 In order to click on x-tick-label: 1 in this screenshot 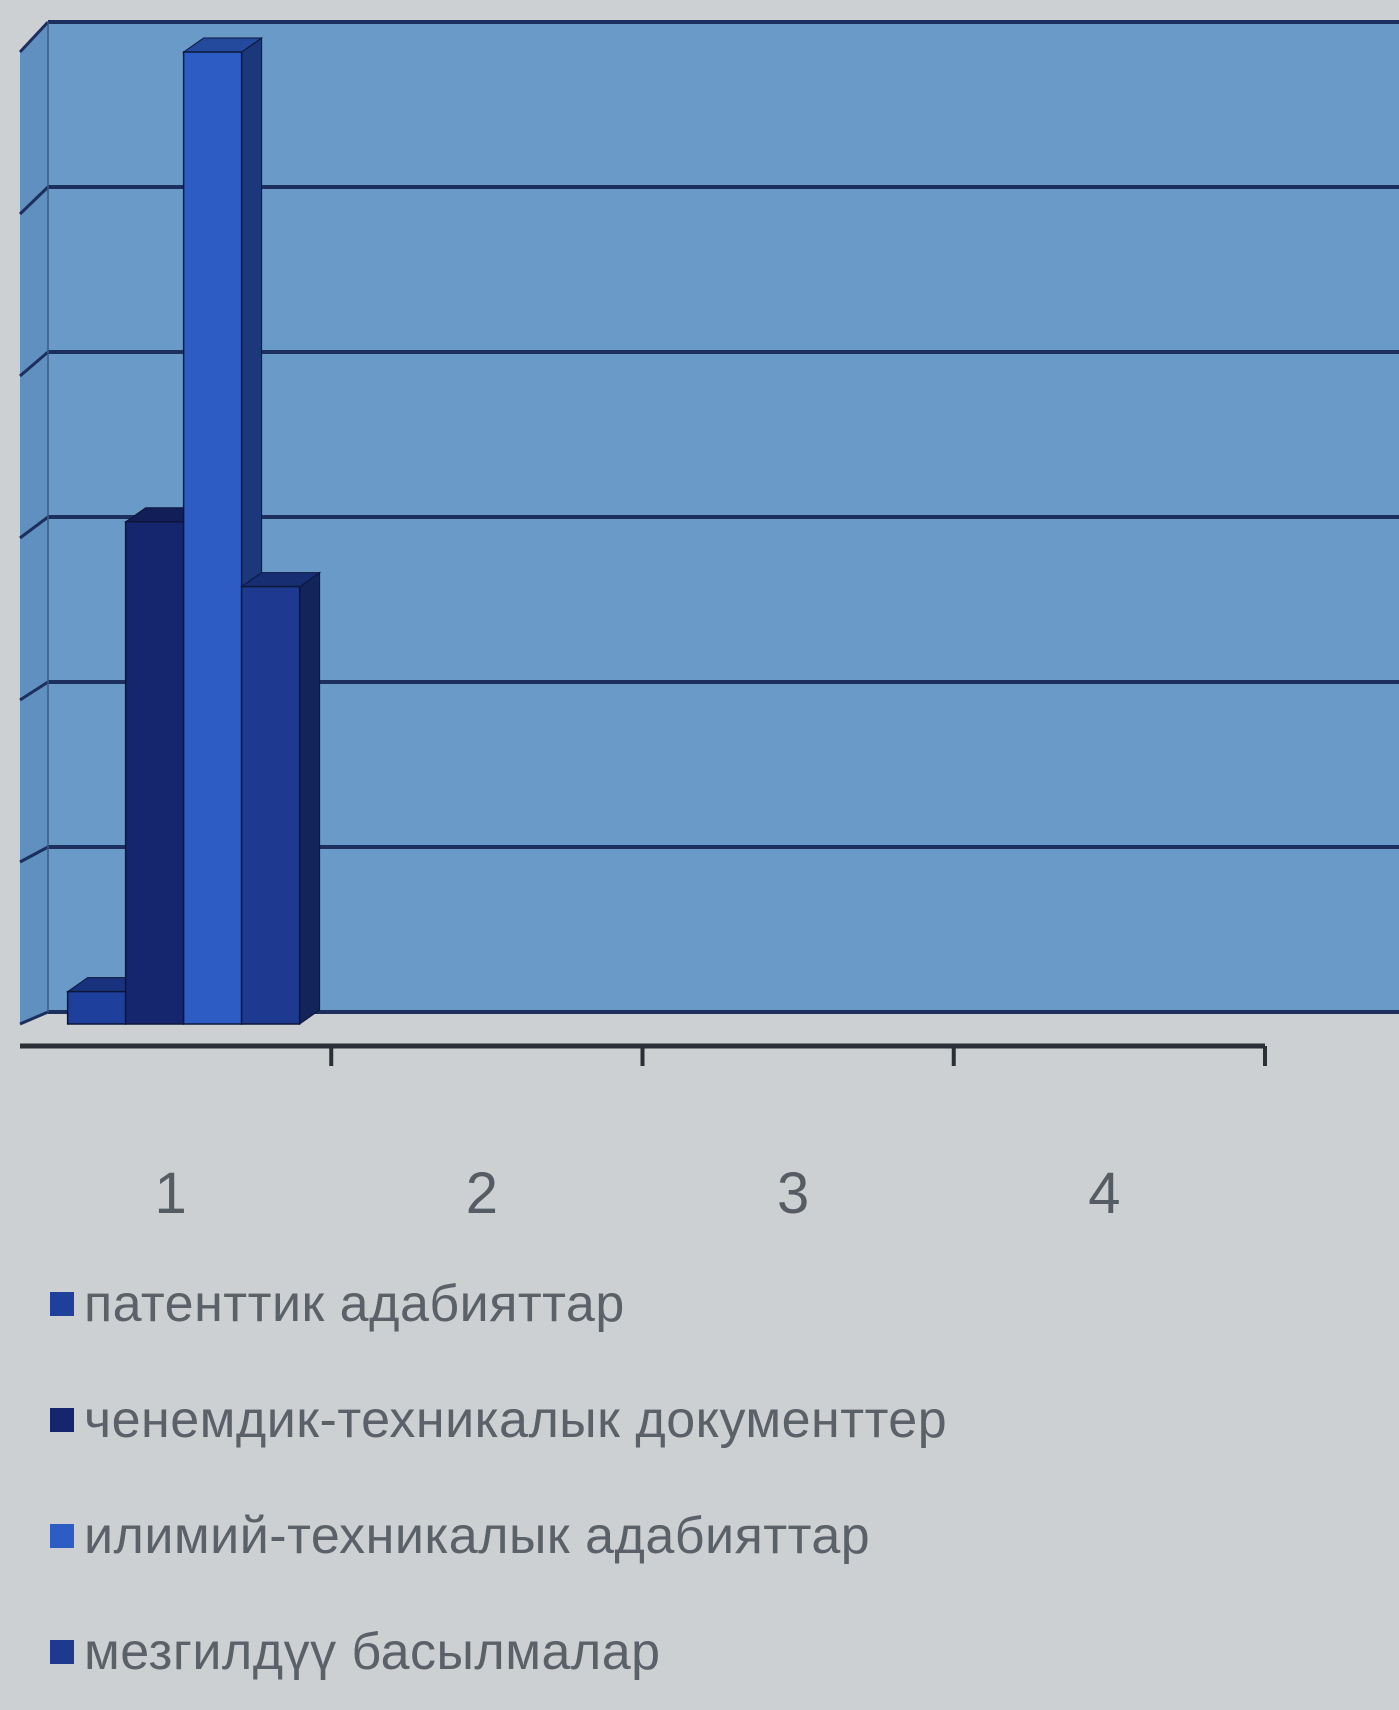, I will do `click(170, 1193)`.